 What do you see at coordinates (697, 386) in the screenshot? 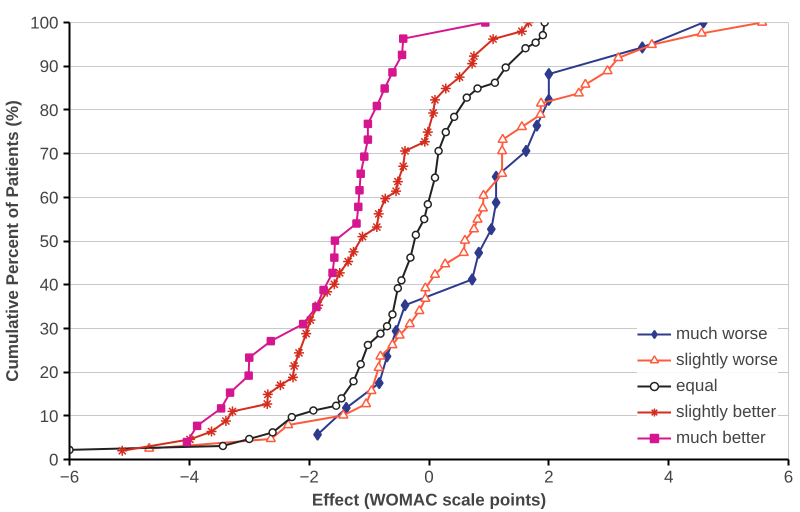
I see `legend-label: equal` at bounding box center [697, 386].